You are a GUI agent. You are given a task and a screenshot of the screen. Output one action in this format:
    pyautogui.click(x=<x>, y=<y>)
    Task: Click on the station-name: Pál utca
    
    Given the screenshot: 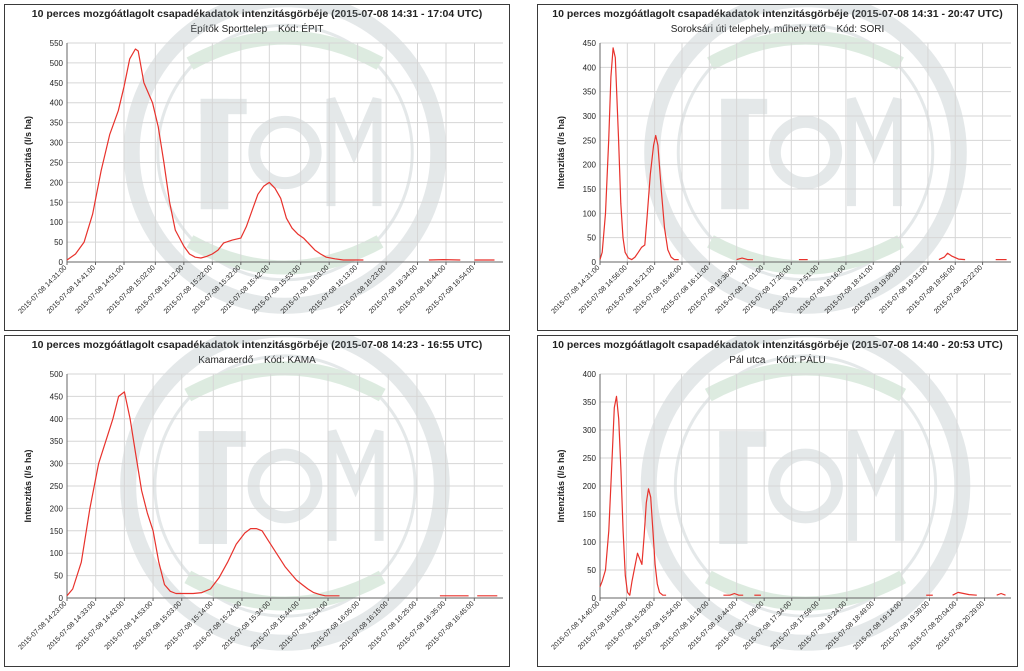 What is the action you would take?
    pyautogui.click(x=747, y=360)
    